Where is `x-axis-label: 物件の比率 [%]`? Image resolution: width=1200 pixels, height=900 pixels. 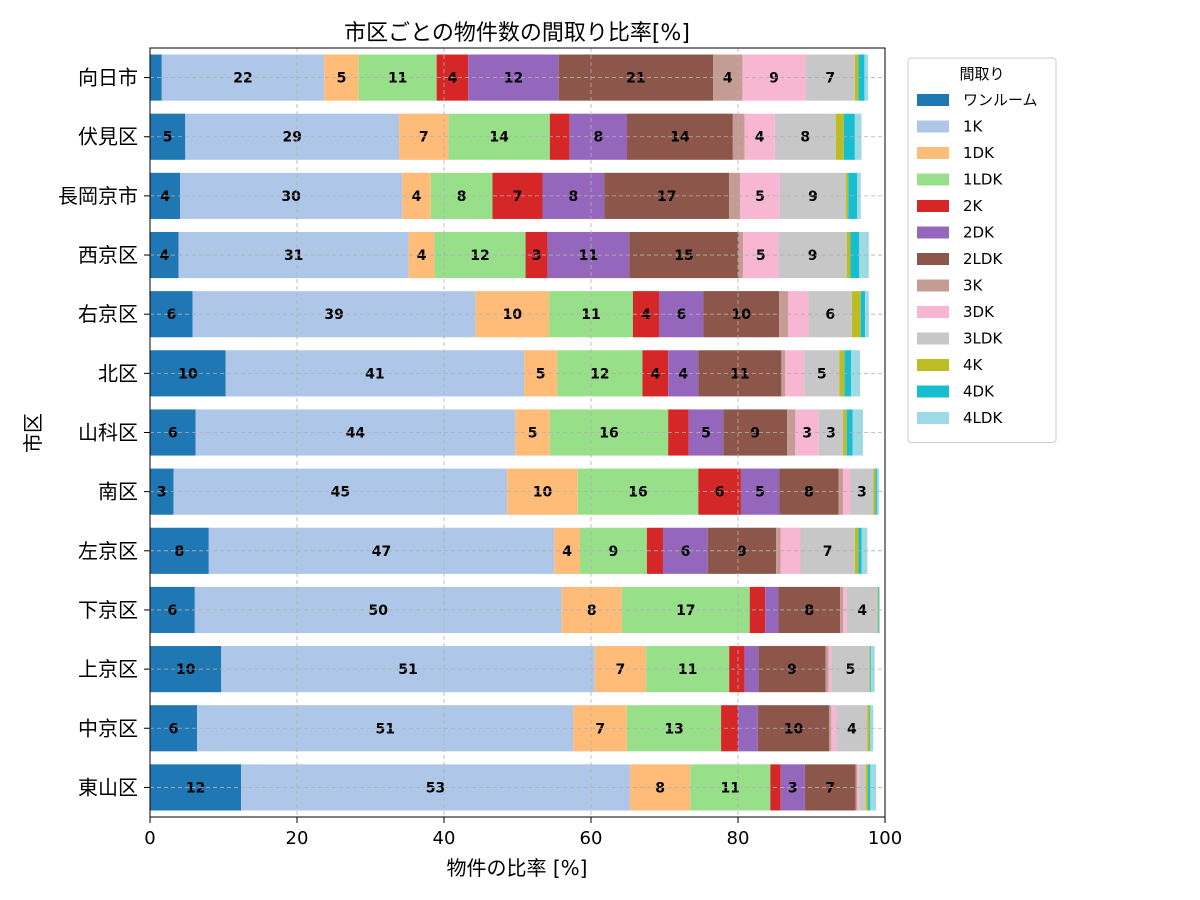 x-axis-label: 物件の比率 [%] is located at coordinates (517, 868).